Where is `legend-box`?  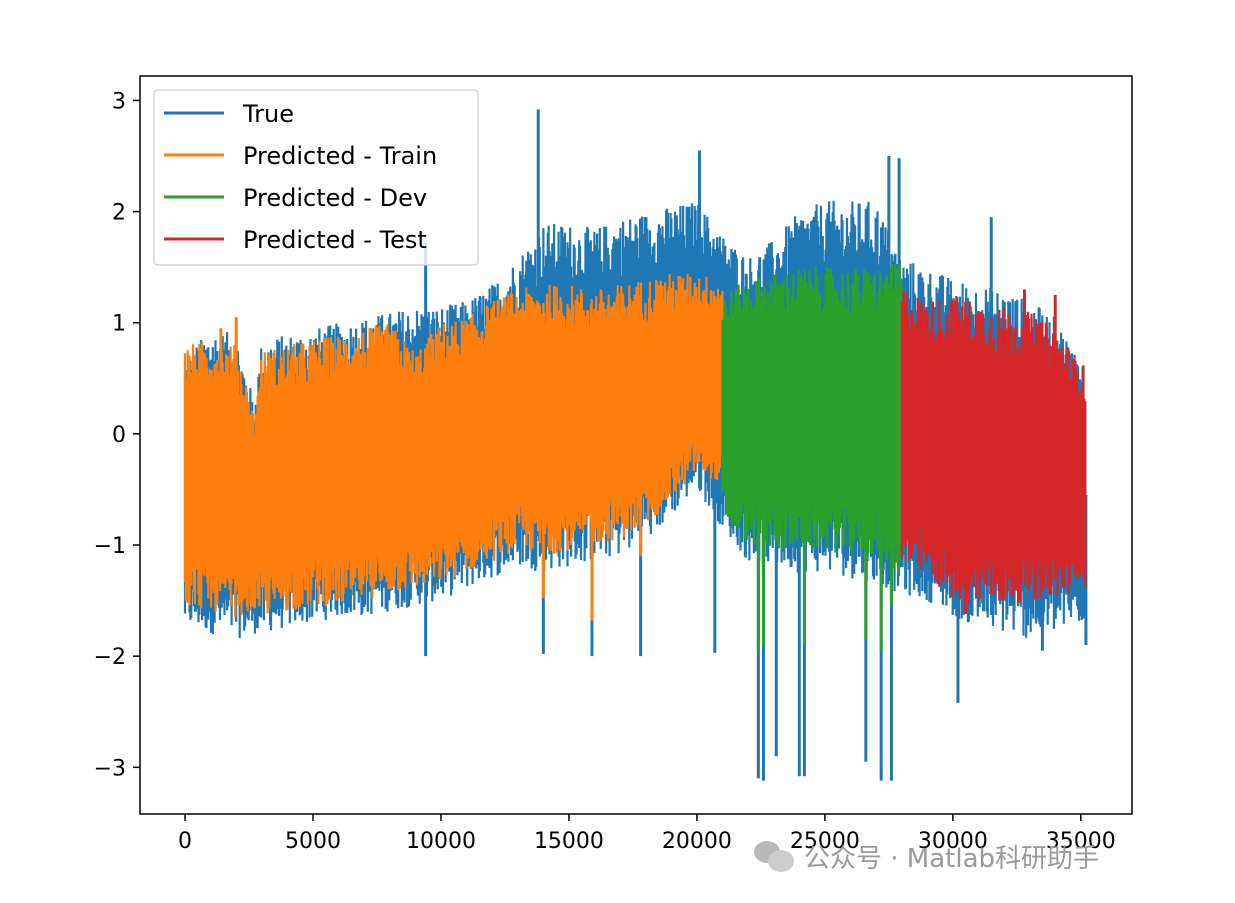 legend-box is located at coordinates (316, 177).